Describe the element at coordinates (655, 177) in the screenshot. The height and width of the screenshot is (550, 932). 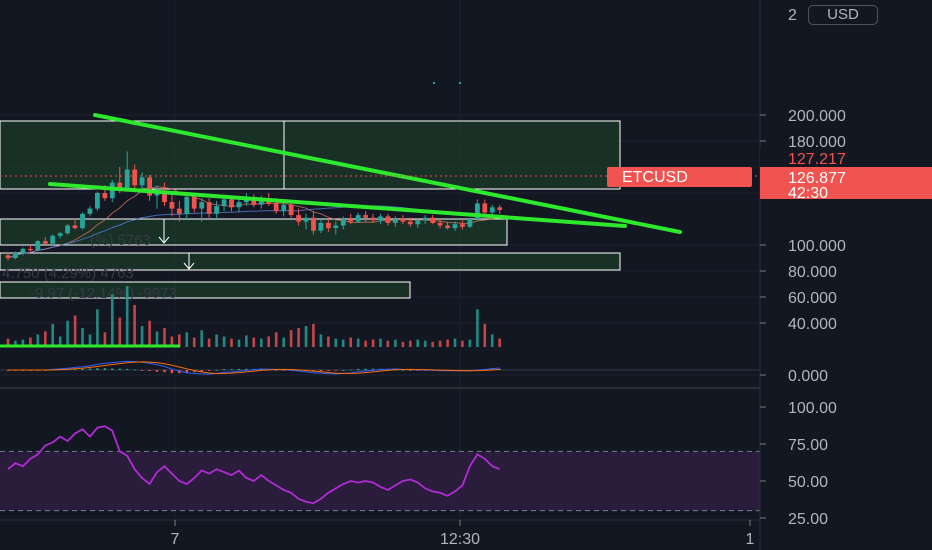
I see `symbol-tag-label: ETCUSD` at that location.